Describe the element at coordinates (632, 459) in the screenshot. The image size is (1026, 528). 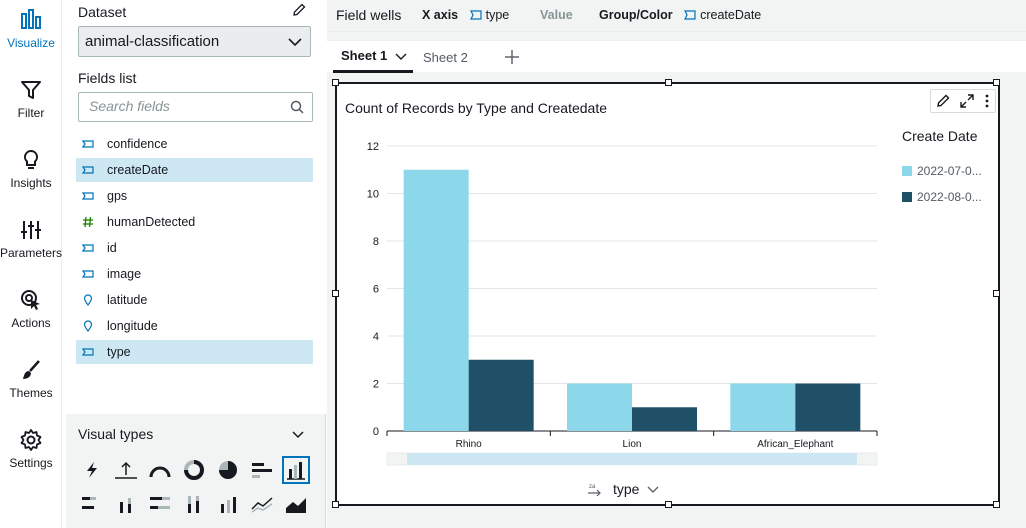
I see `scrollbar-thumb` at that location.